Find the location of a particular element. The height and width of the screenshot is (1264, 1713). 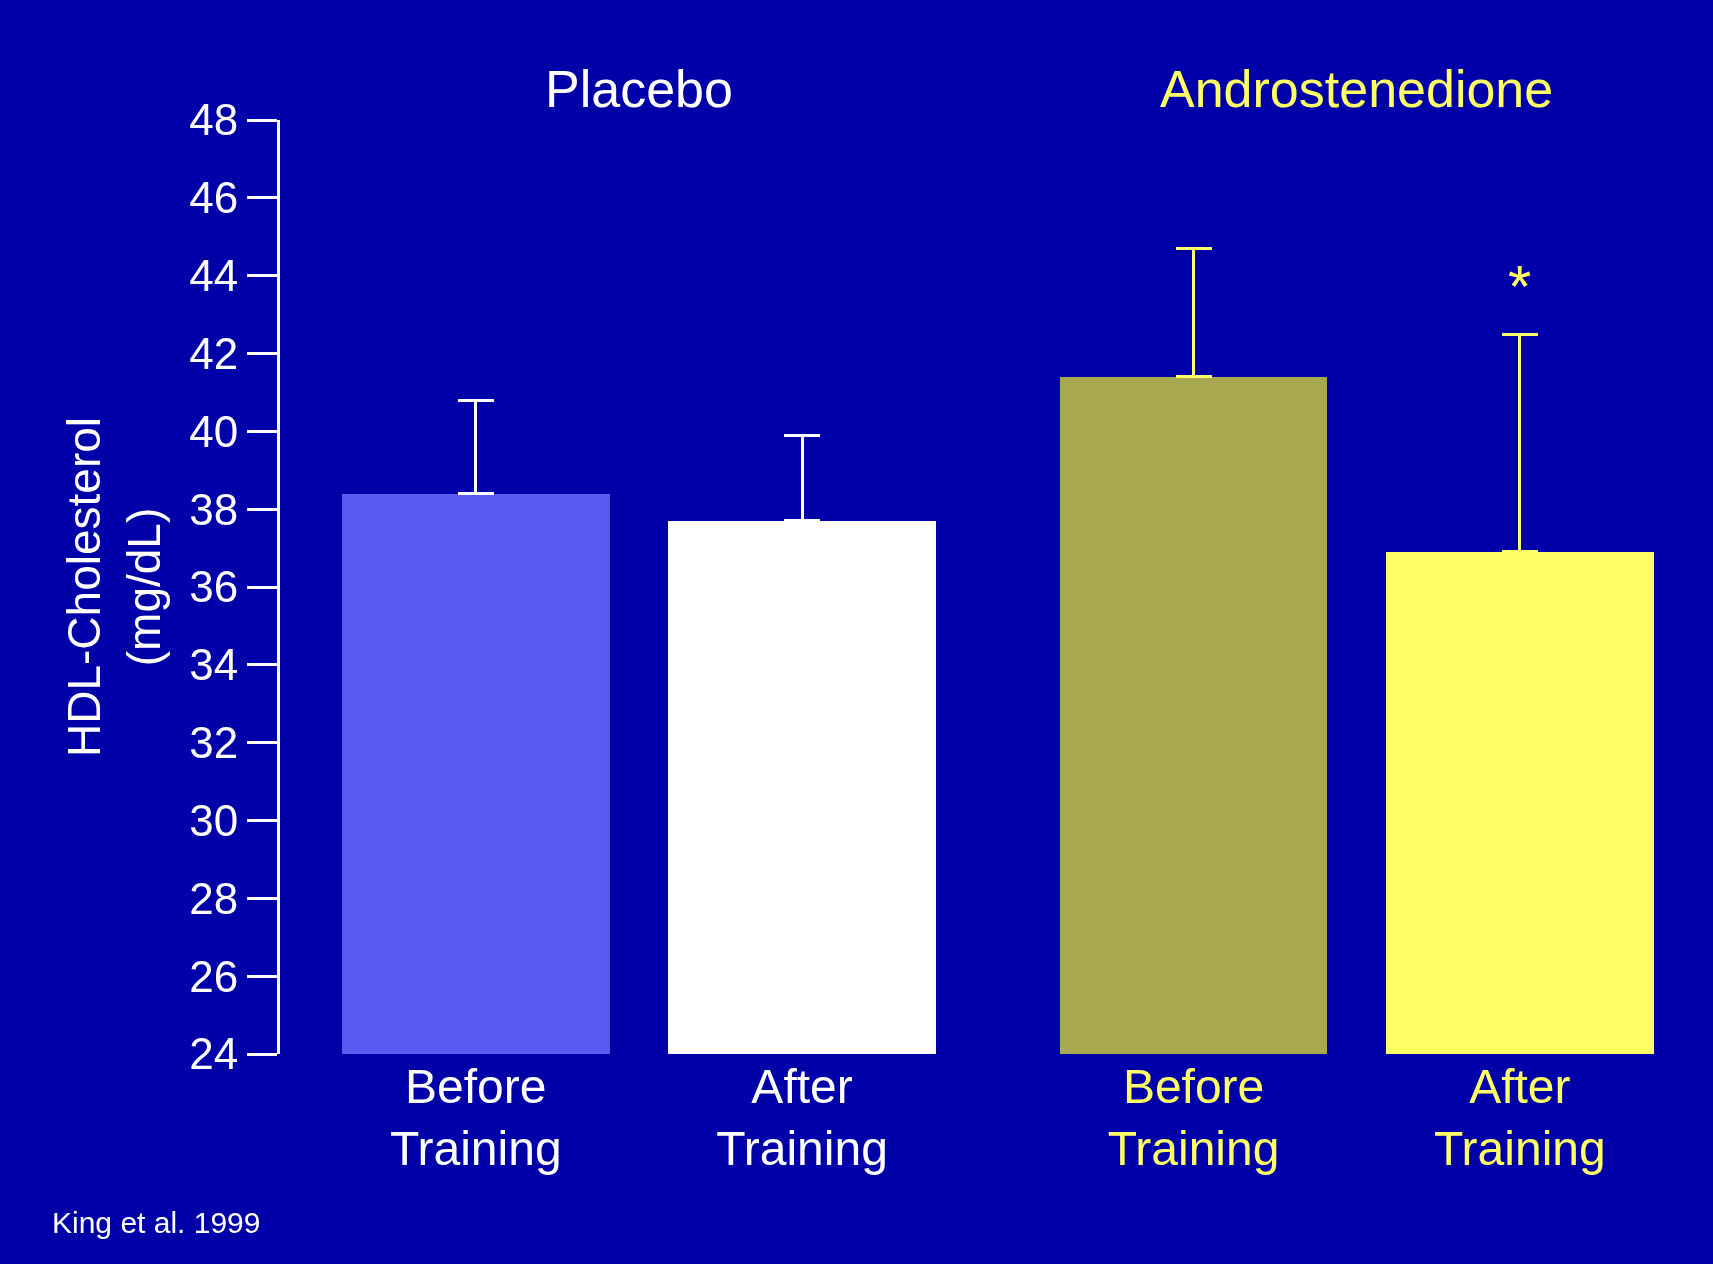

y-tick-label: 36 is located at coordinates (214, 587).